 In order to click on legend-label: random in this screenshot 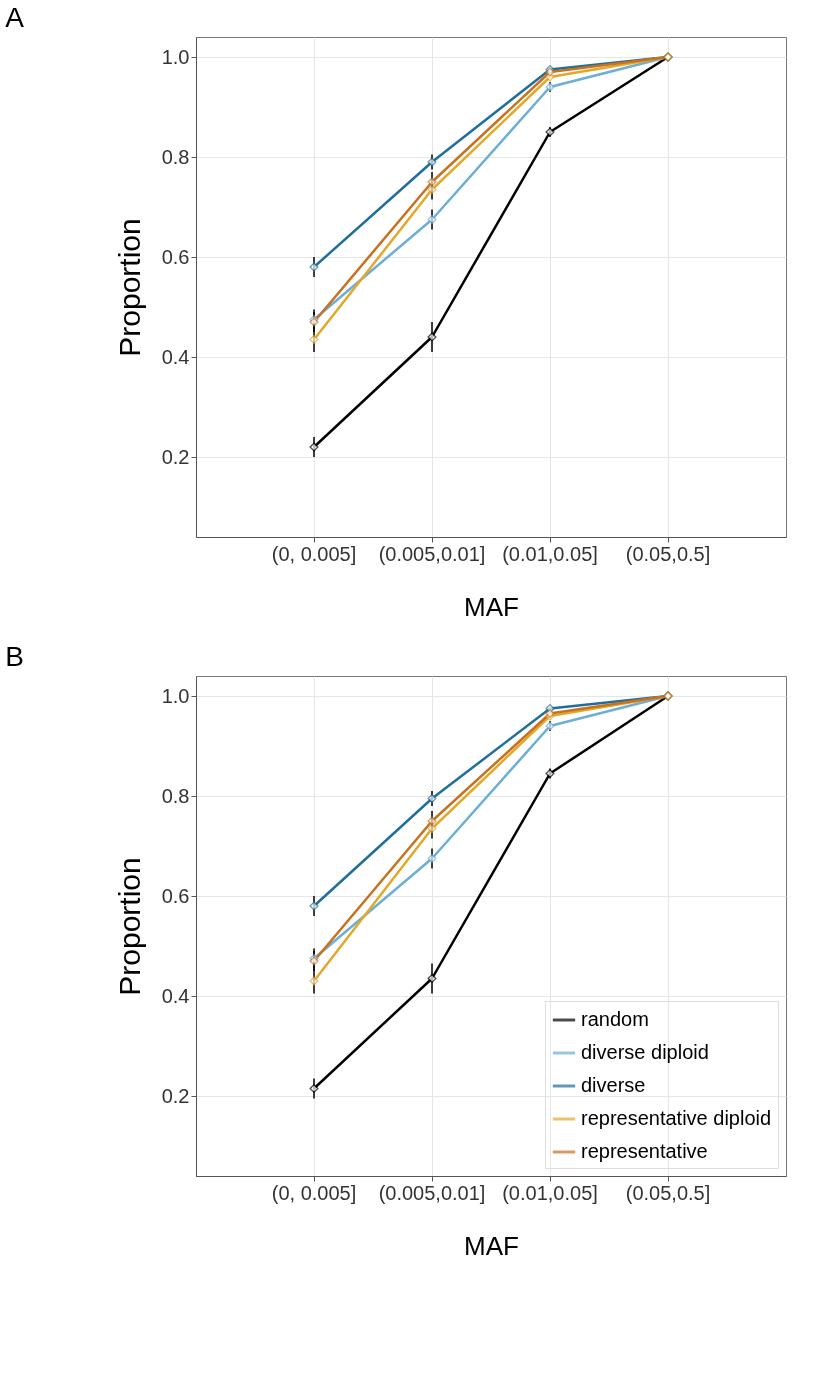, I will do `click(615, 1019)`.